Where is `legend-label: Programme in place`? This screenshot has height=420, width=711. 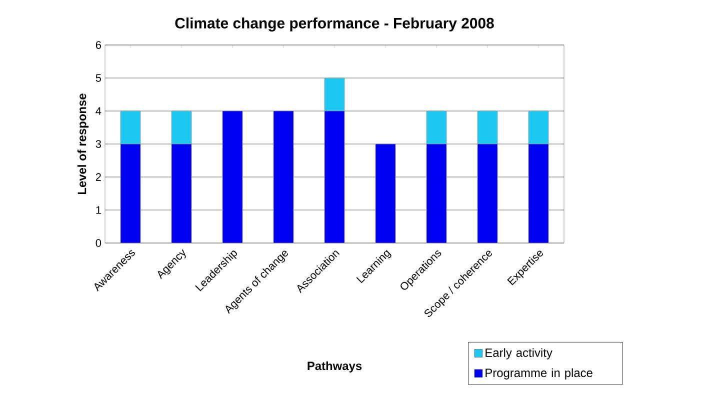
legend-label: Programme in place is located at coordinates (539, 374).